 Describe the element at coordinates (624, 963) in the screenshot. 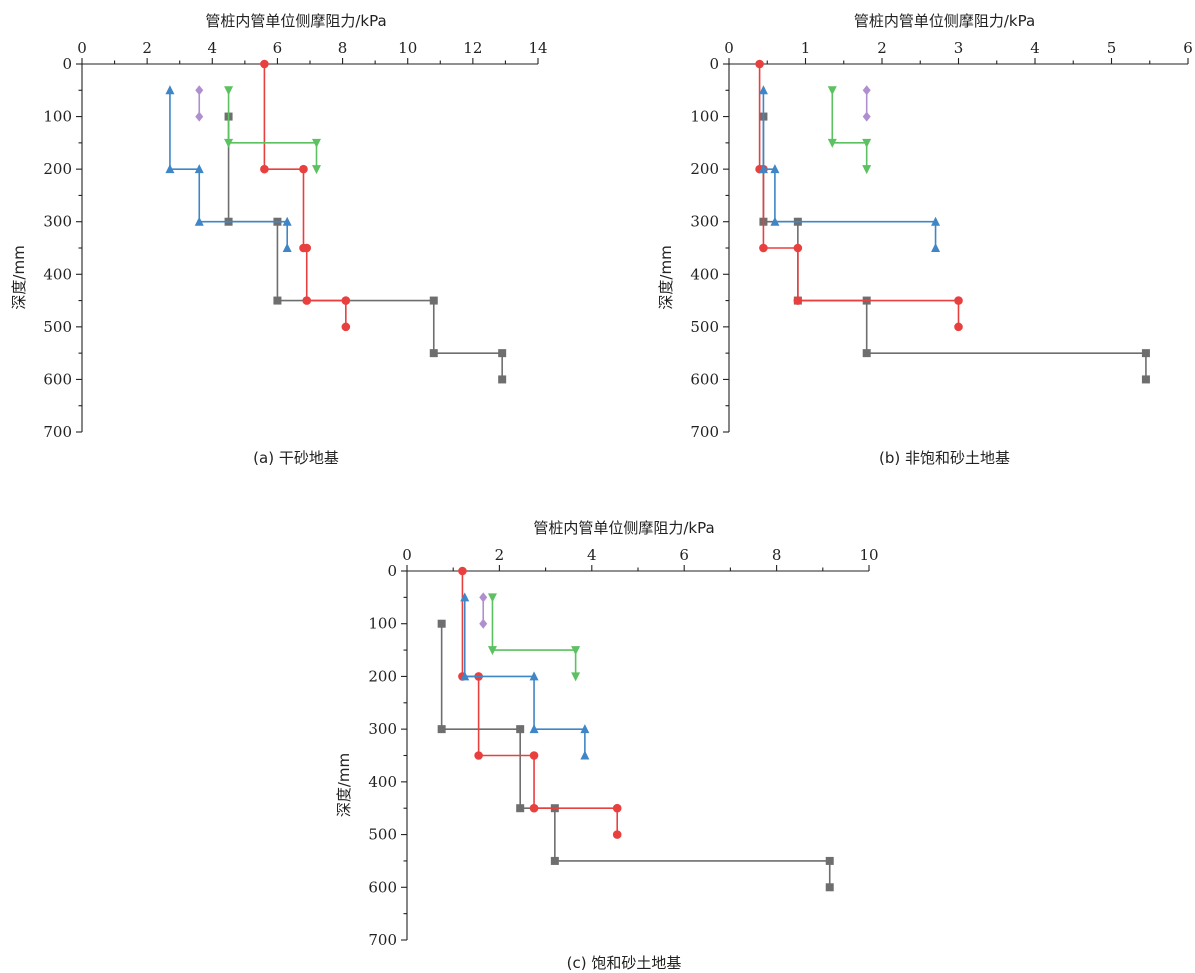

I see `panel-caption: (c) 饱和砂土地基` at that location.